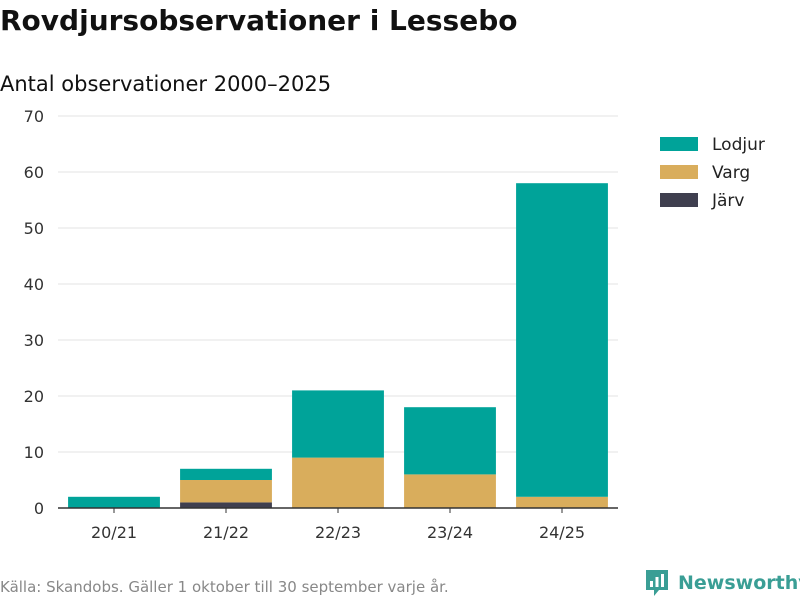 The width and height of the screenshot is (800, 600). Describe the element at coordinates (731, 173) in the screenshot. I see `legend-label-varg: Varg` at that location.